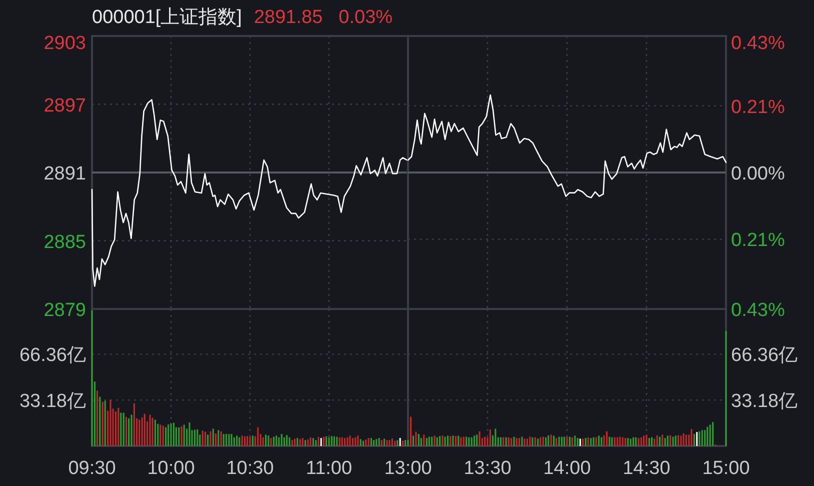 This screenshot has height=486, width=814. Describe the element at coordinates (167, 17) in the screenshot. I see `chart-title: 000001[上证指数]` at that location.